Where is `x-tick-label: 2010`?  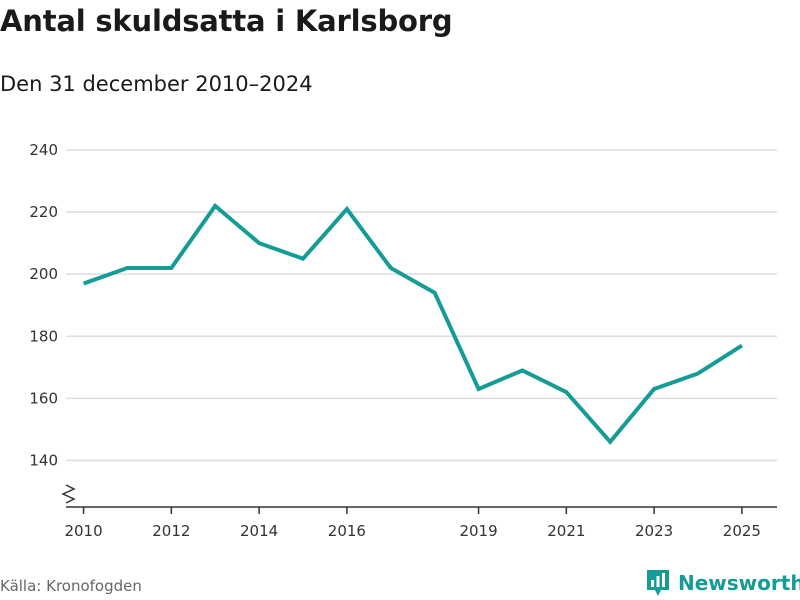
x-tick-label: 2010 is located at coordinates (83, 531).